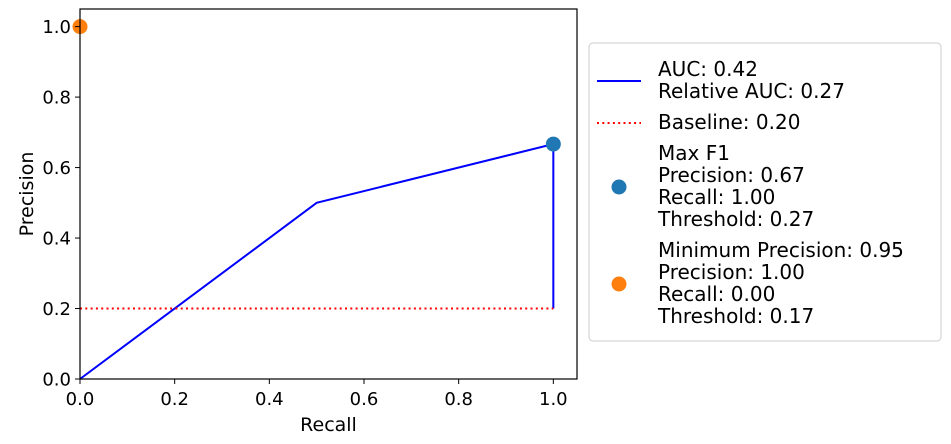  Describe the element at coordinates (694, 153) in the screenshot. I see `legend-entry-text: Max F1` at that location.